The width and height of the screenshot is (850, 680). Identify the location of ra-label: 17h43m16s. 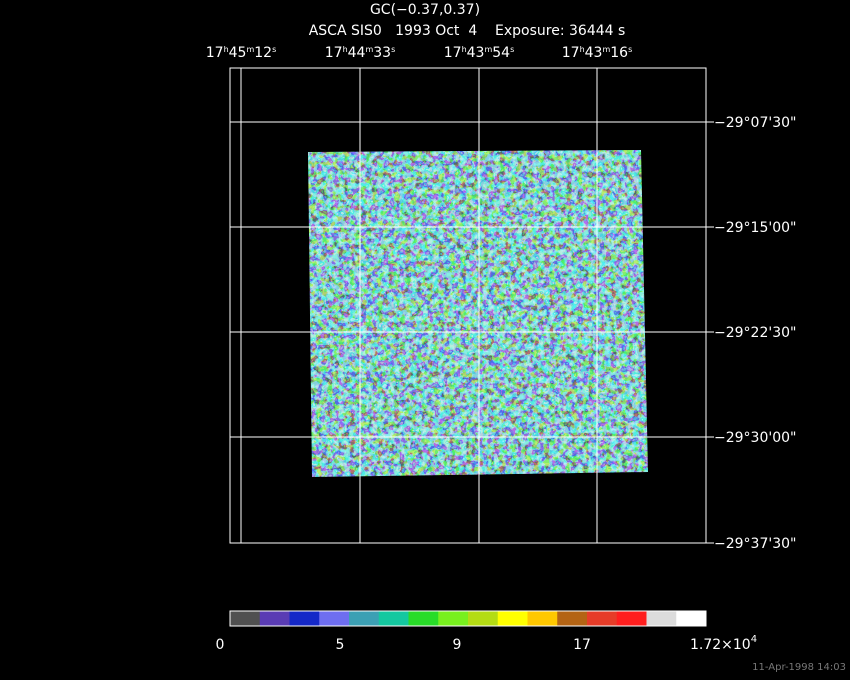
(597, 53).